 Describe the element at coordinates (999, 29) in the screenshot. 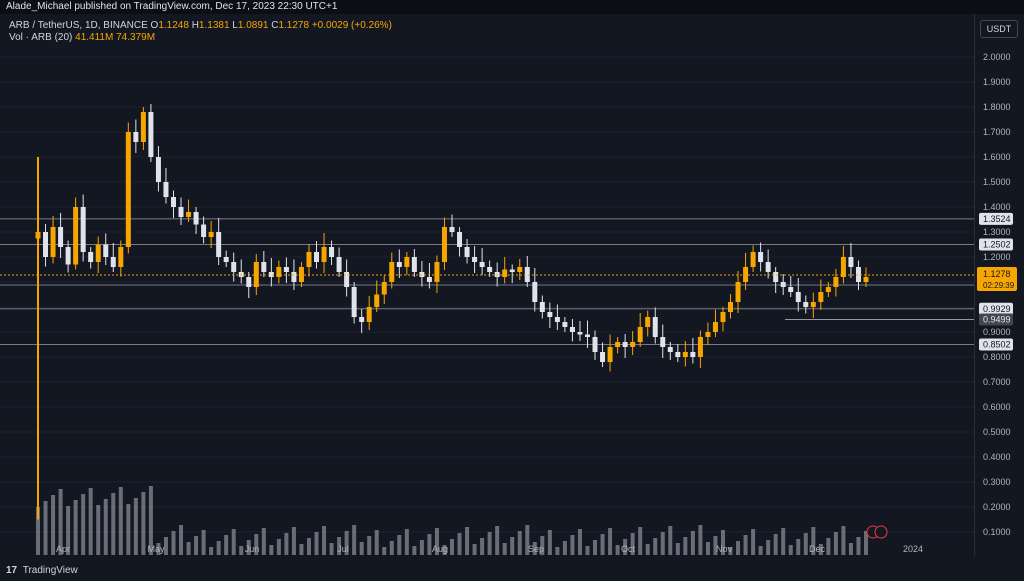

I see `currency-button: USDT` at that location.